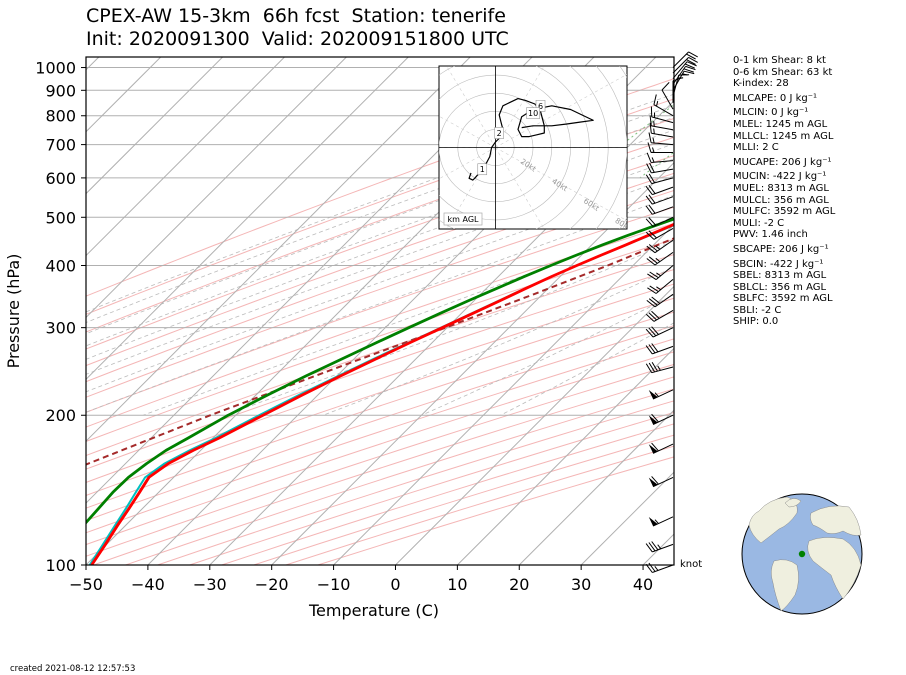 The height and width of the screenshot is (675, 906). What do you see at coordinates (785, 585) in the screenshot?
I see `globe-land-south-america` at bounding box center [785, 585].